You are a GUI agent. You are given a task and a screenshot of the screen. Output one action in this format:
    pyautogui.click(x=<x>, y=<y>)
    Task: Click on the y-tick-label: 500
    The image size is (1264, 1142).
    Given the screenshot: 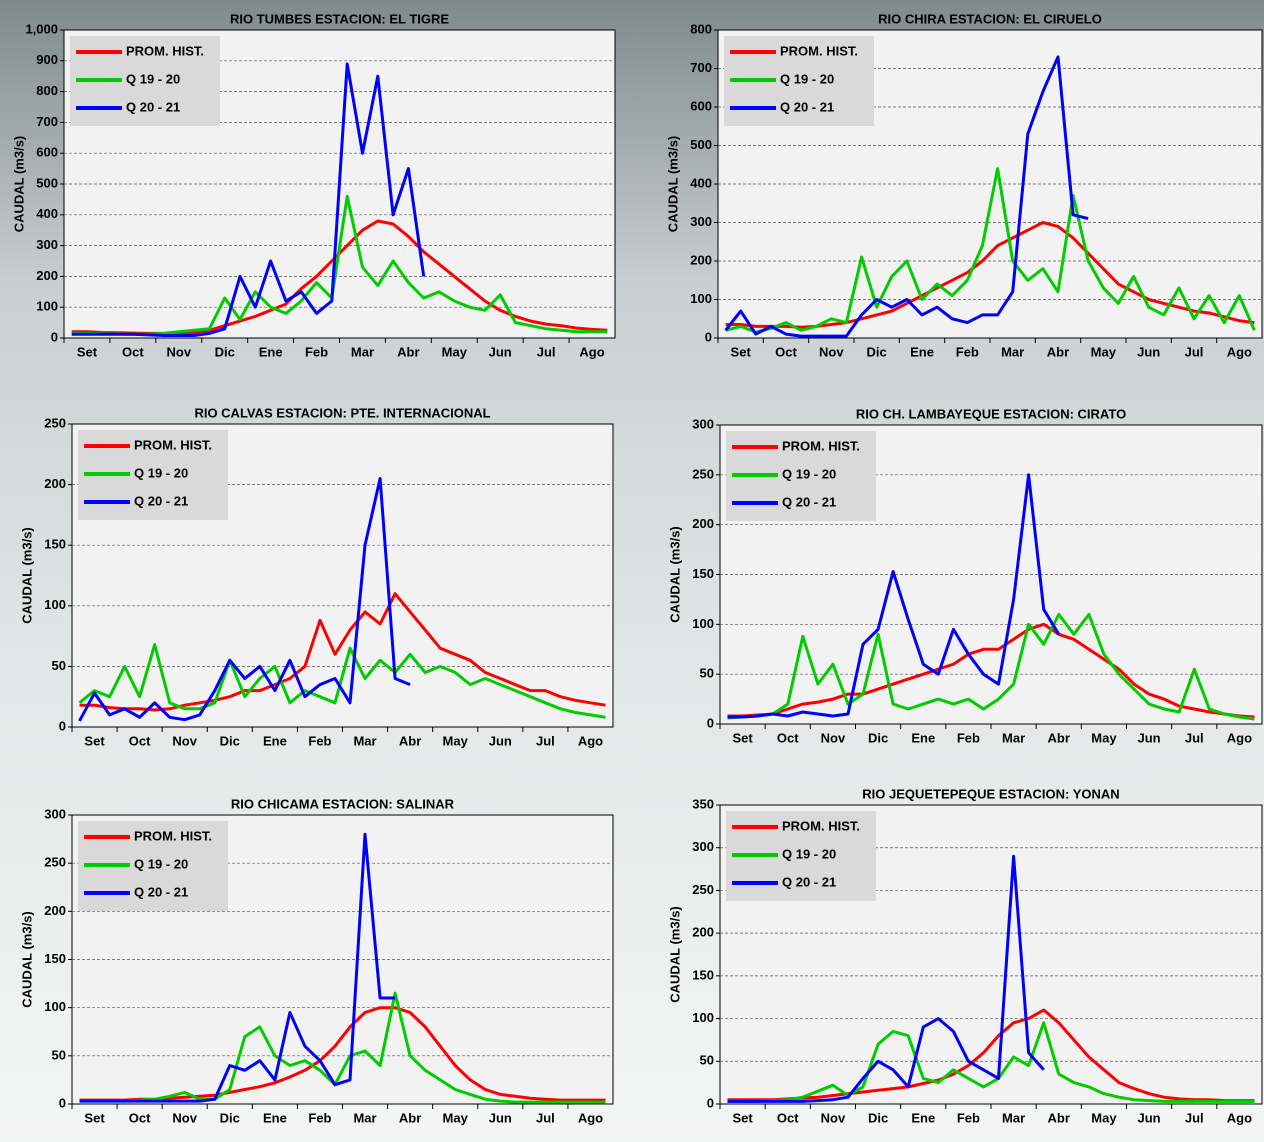 What is the action you would take?
    pyautogui.click(x=47, y=182)
    